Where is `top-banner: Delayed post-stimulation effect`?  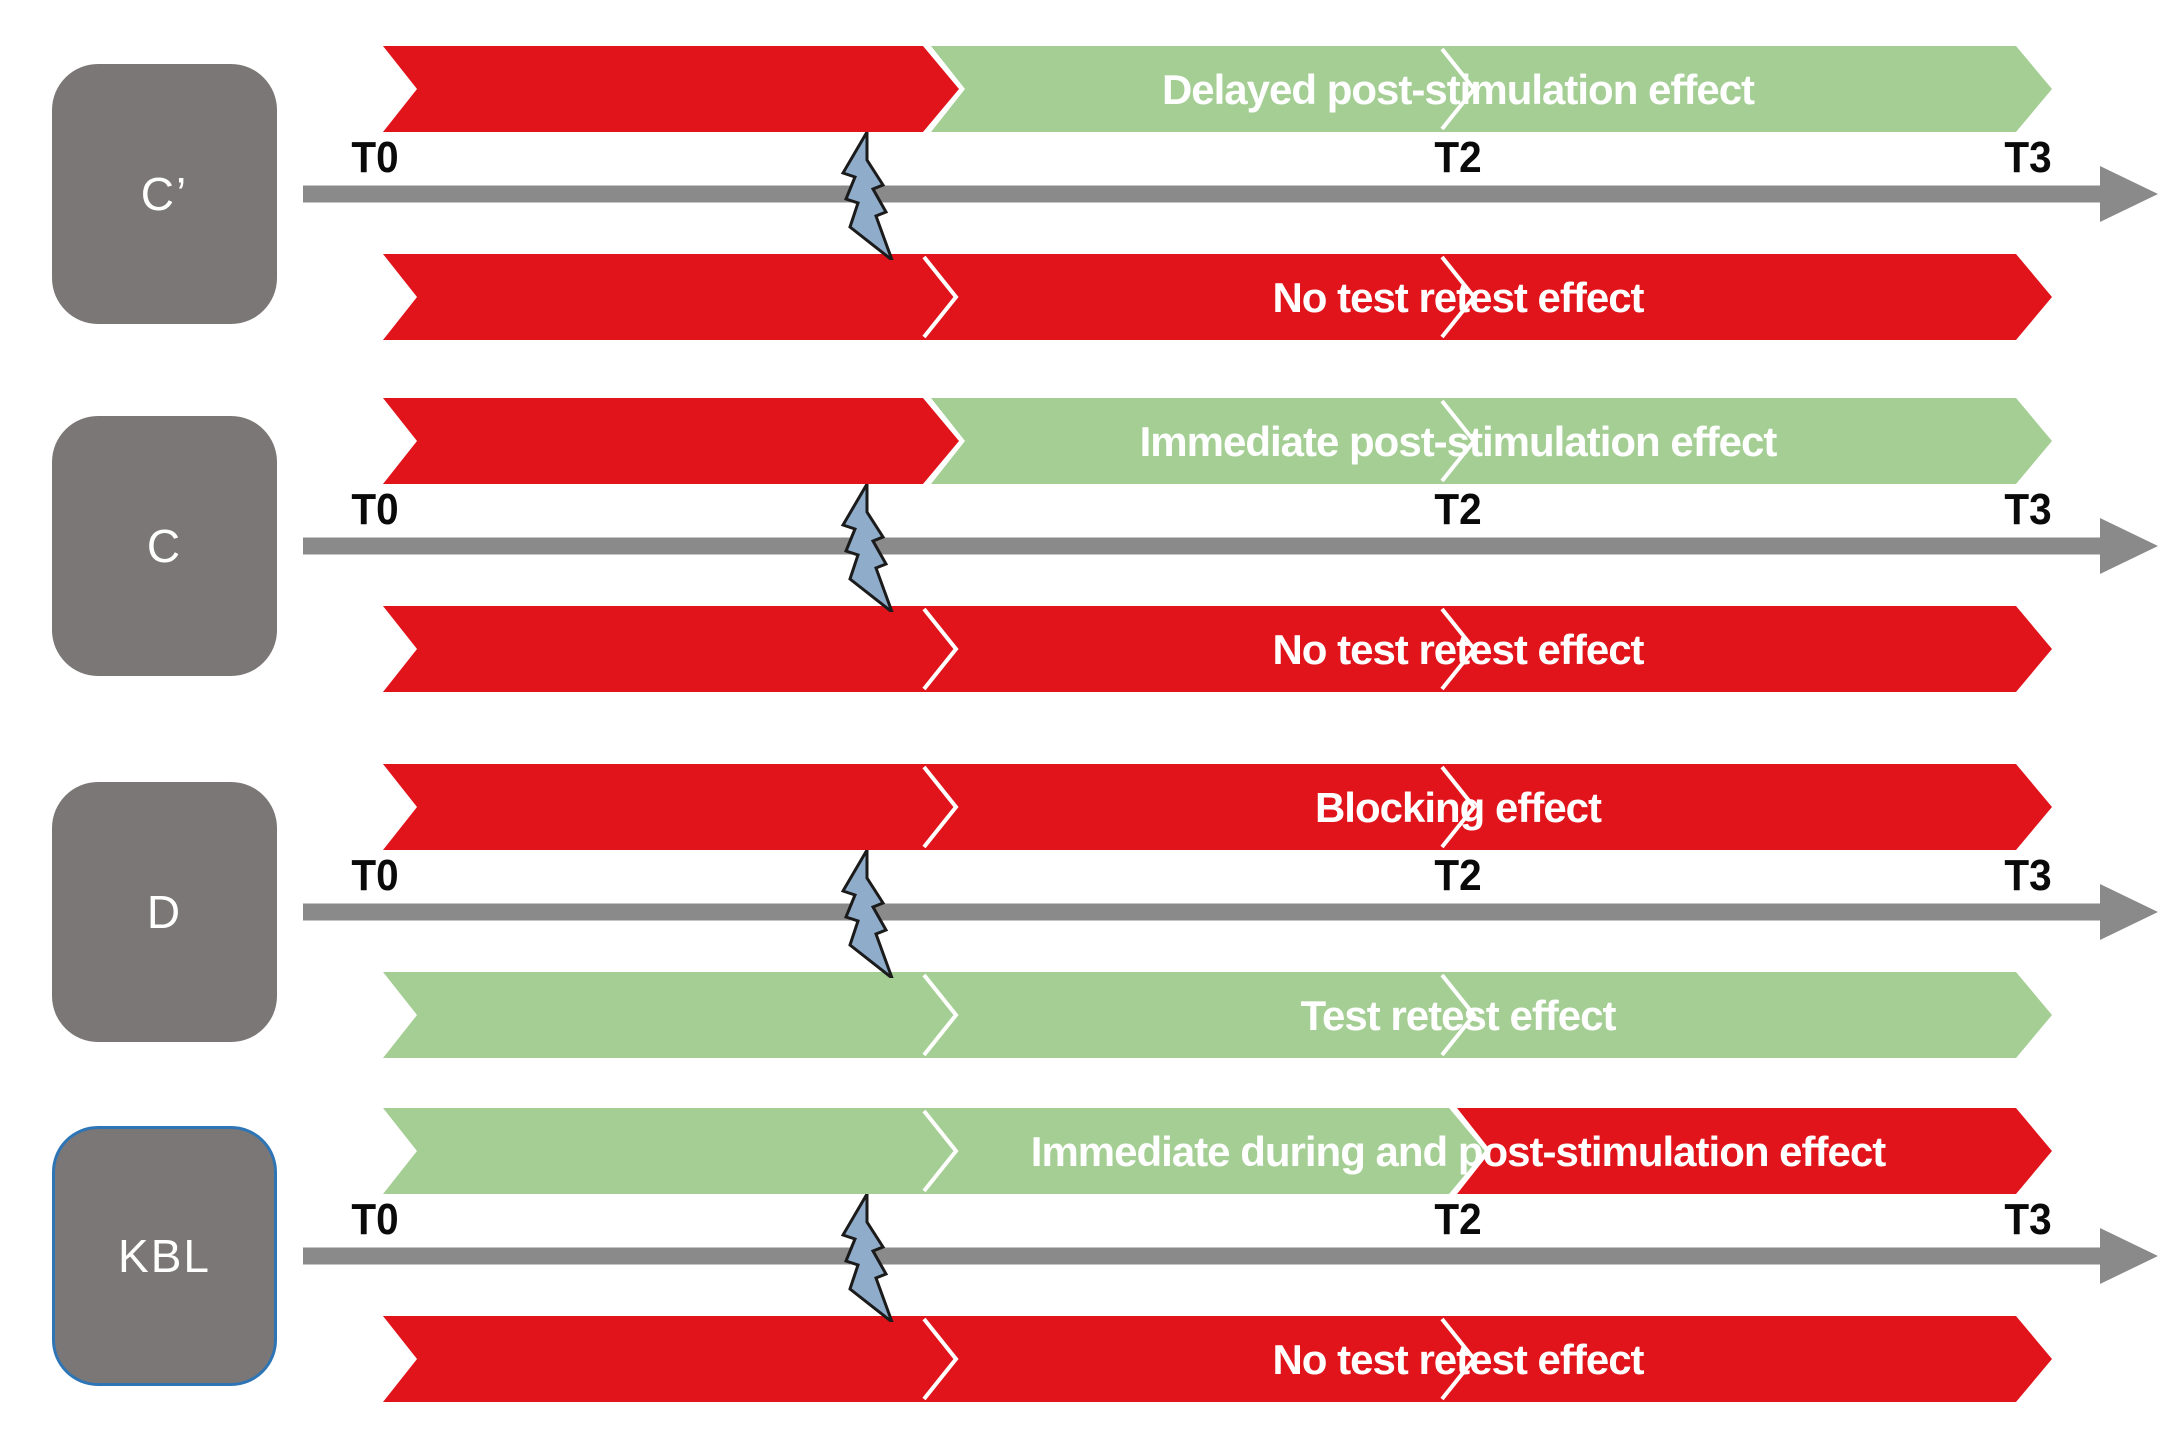
top-banner: Delayed post-stimulation effect is located at coordinates (1217, 89).